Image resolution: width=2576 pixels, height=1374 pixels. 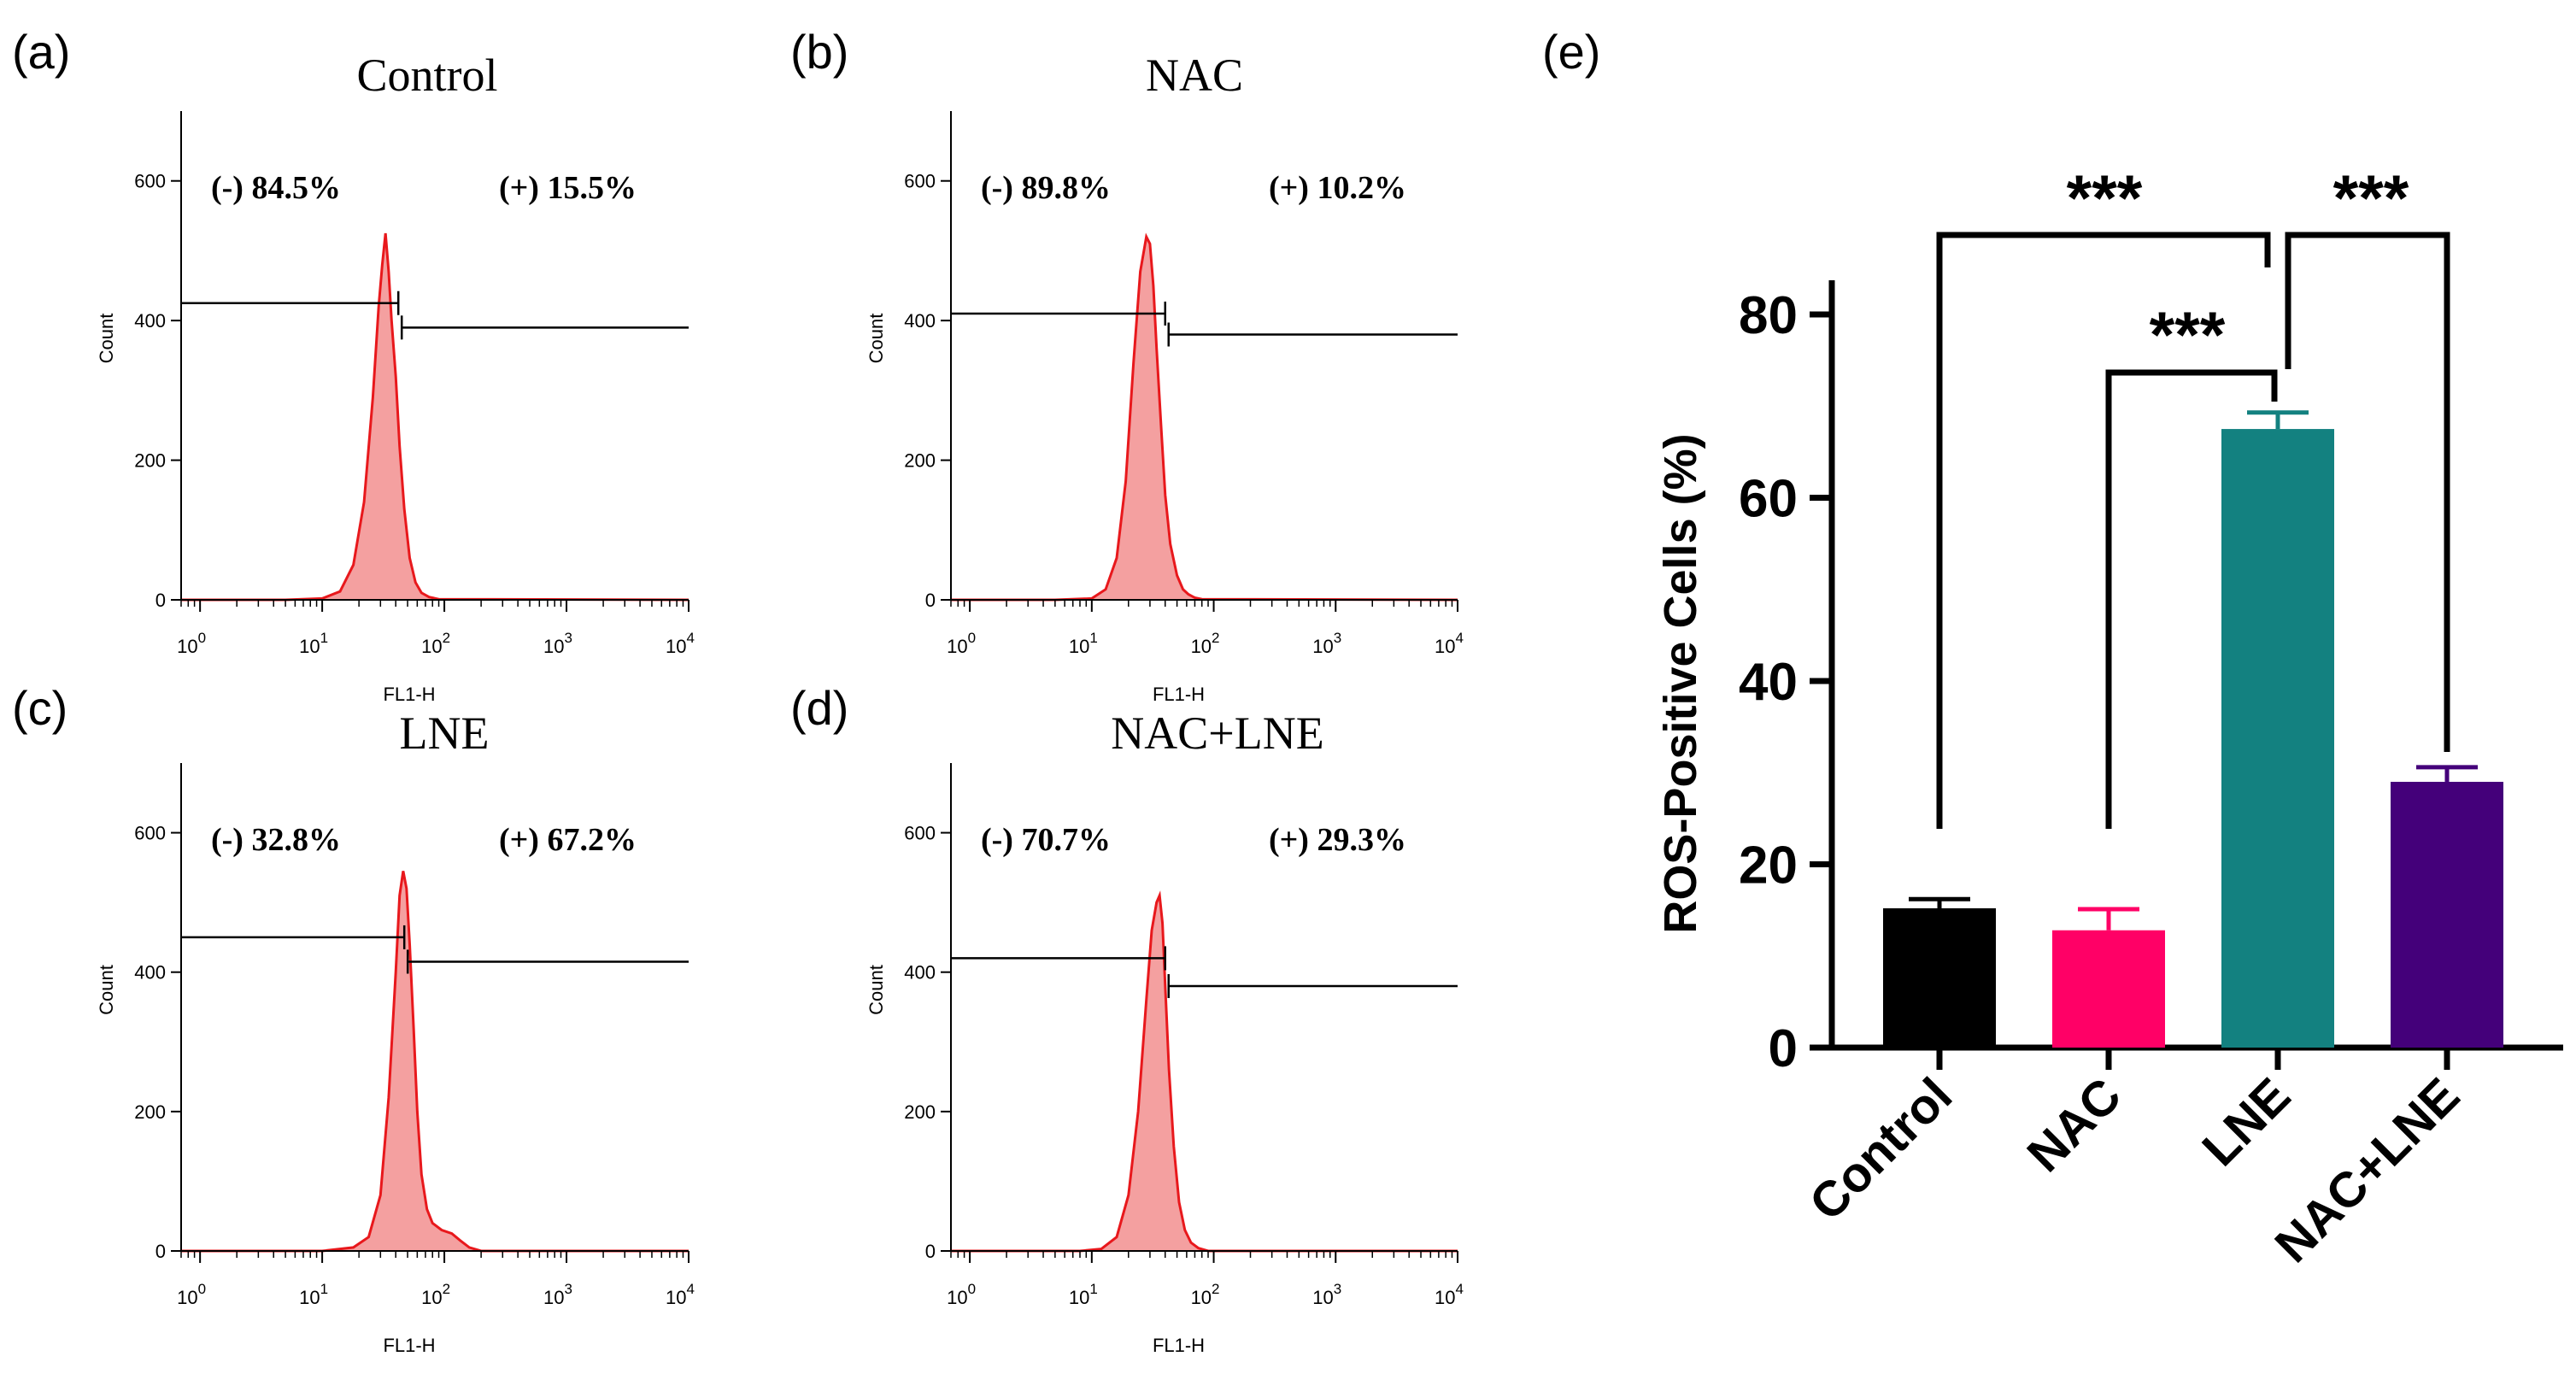 I want to click on gate-negative-label: (-) 89.8%, so click(x=1046, y=188).